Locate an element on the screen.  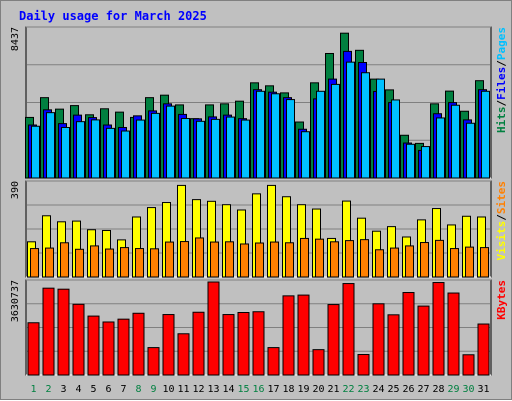
day-label-18: 18 is located at coordinates (288, 389).